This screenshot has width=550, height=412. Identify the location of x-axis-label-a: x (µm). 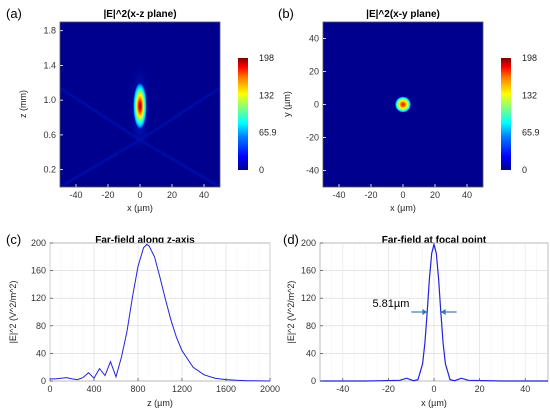
(140, 208).